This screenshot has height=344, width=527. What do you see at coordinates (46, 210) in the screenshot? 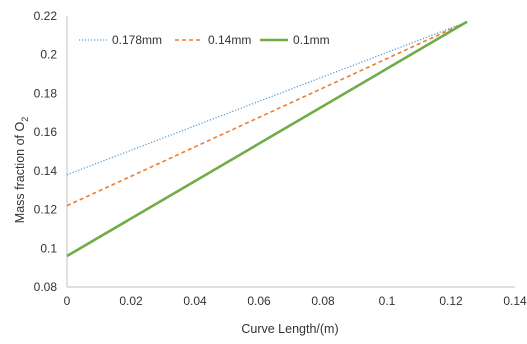
I see `y-tick-label: 0.12` at bounding box center [46, 210].